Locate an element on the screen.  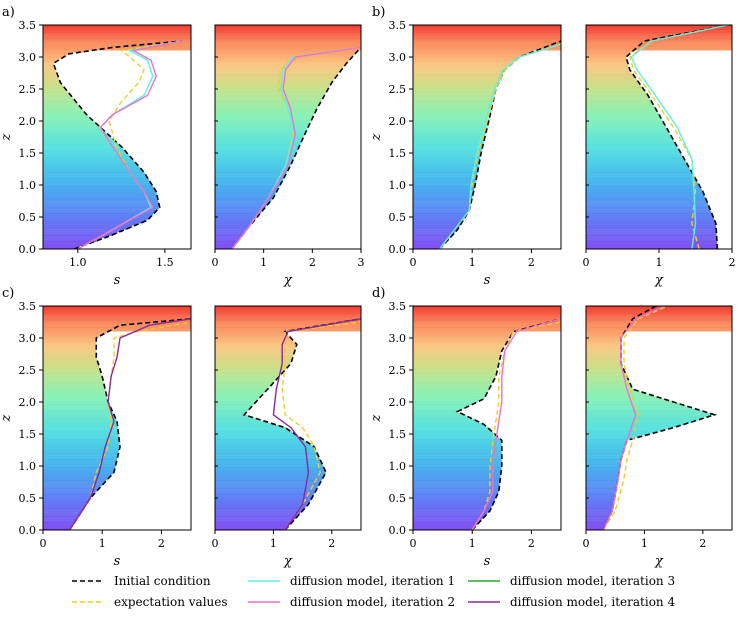
panel-1: 1.0 1.5 0.0 0.5 1.0 1.5 2.0 2.5 3.0 3.5 s z a) is located at coordinates (96, 146).